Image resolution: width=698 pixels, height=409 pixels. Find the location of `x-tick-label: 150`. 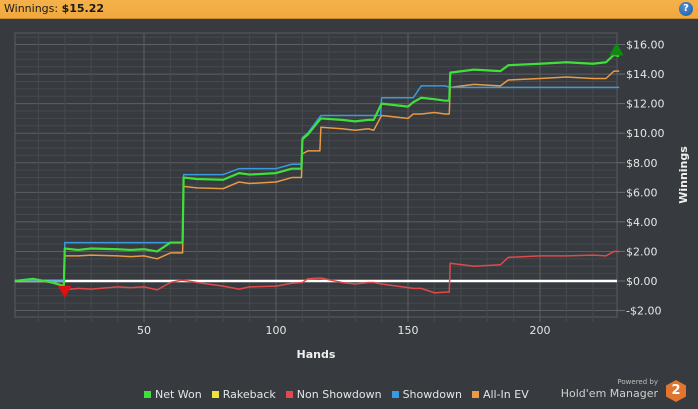

x-tick-label: 150 is located at coordinates (408, 330).